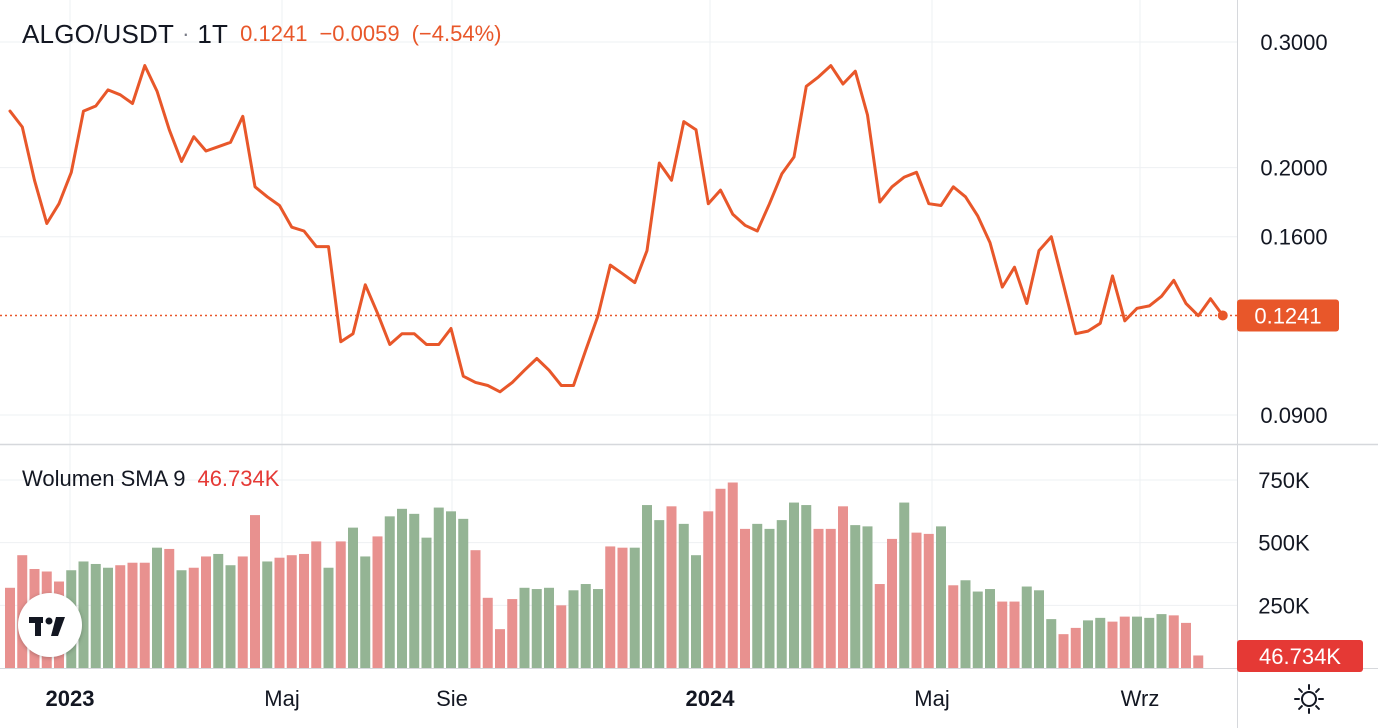 This screenshot has width=1378, height=728. I want to click on symbol-legend: ALGO/USDT · 1T 0.1241 −0.0059 (−4.54%), so click(261, 34).